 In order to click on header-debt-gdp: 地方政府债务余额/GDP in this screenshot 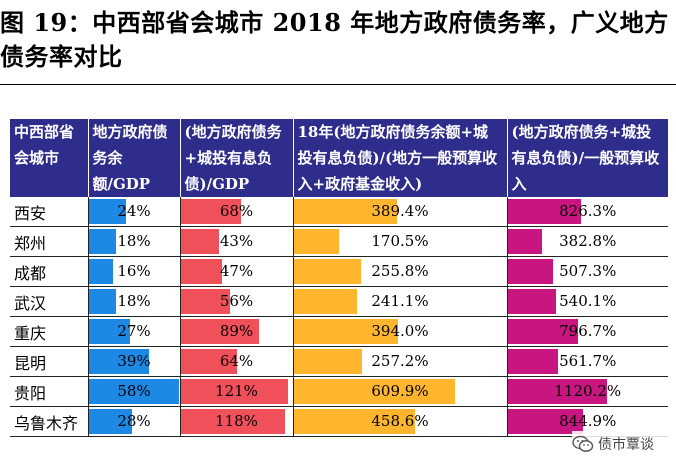, I will do `click(134, 158)`.